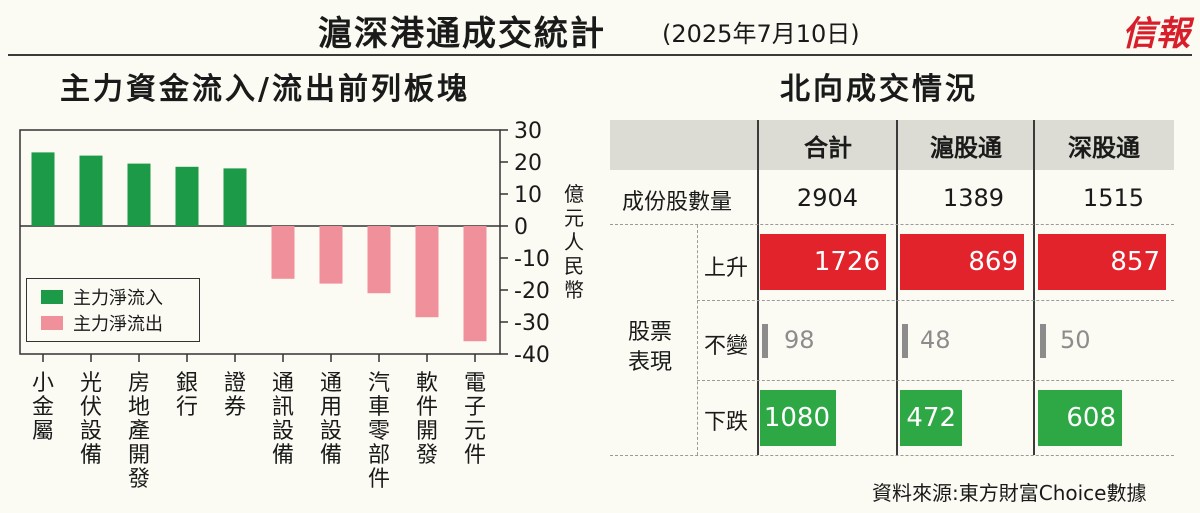 Image resolution: width=1200 pixels, height=513 pixels. What do you see at coordinates (113, 310) in the screenshot?
I see `chart-legend: 主力淨流入 主力淨流出` at bounding box center [113, 310].